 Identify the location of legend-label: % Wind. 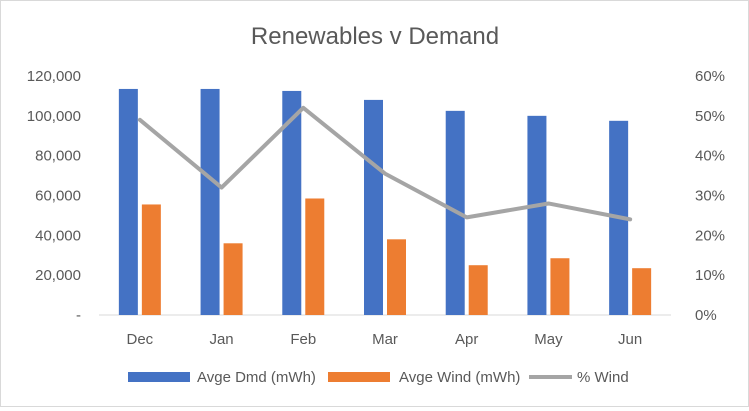
(603, 377).